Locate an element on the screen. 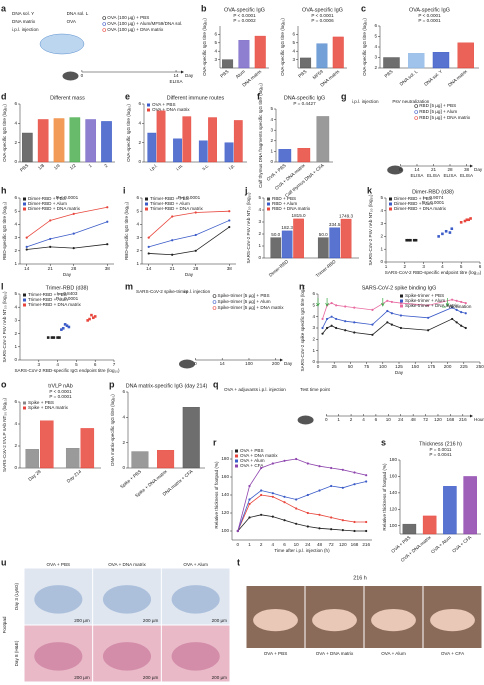 Image resolution: width=484 pixels, height=685 pixels. annotation: P < 0.0001 is located at coordinates (189, 197).